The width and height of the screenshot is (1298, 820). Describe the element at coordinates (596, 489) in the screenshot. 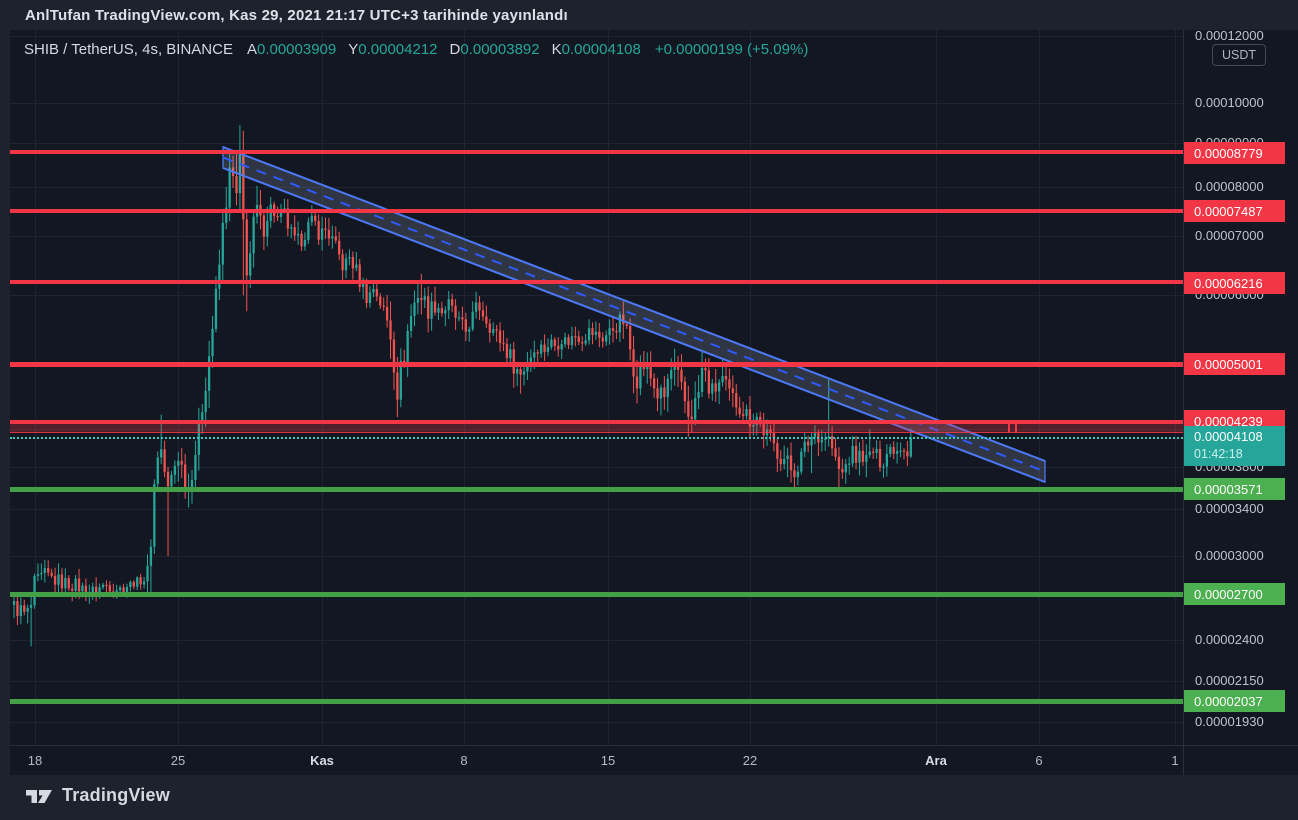

I see `support-line-0.00003571` at that location.